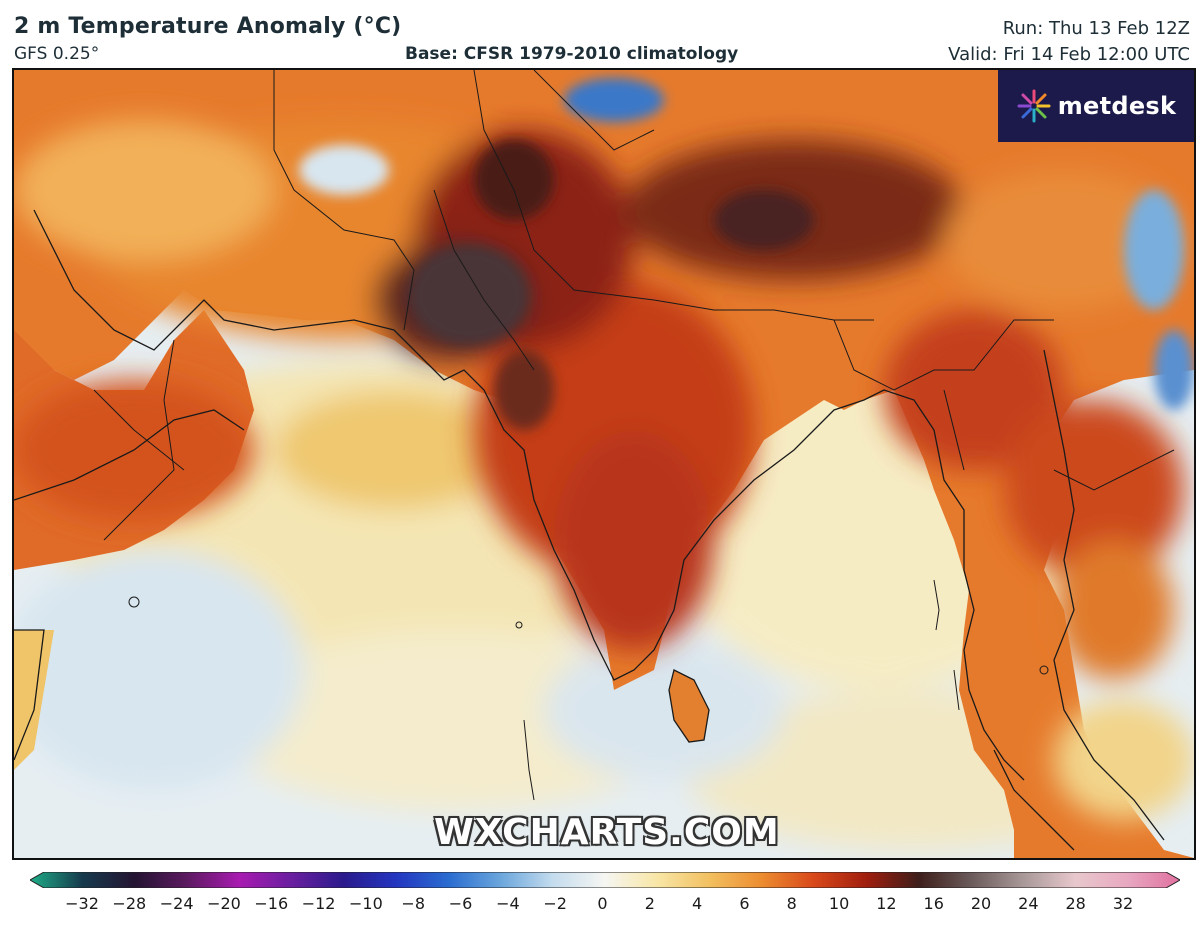  I want to click on colorbar-tick-label: 32, so click(1123, 903).